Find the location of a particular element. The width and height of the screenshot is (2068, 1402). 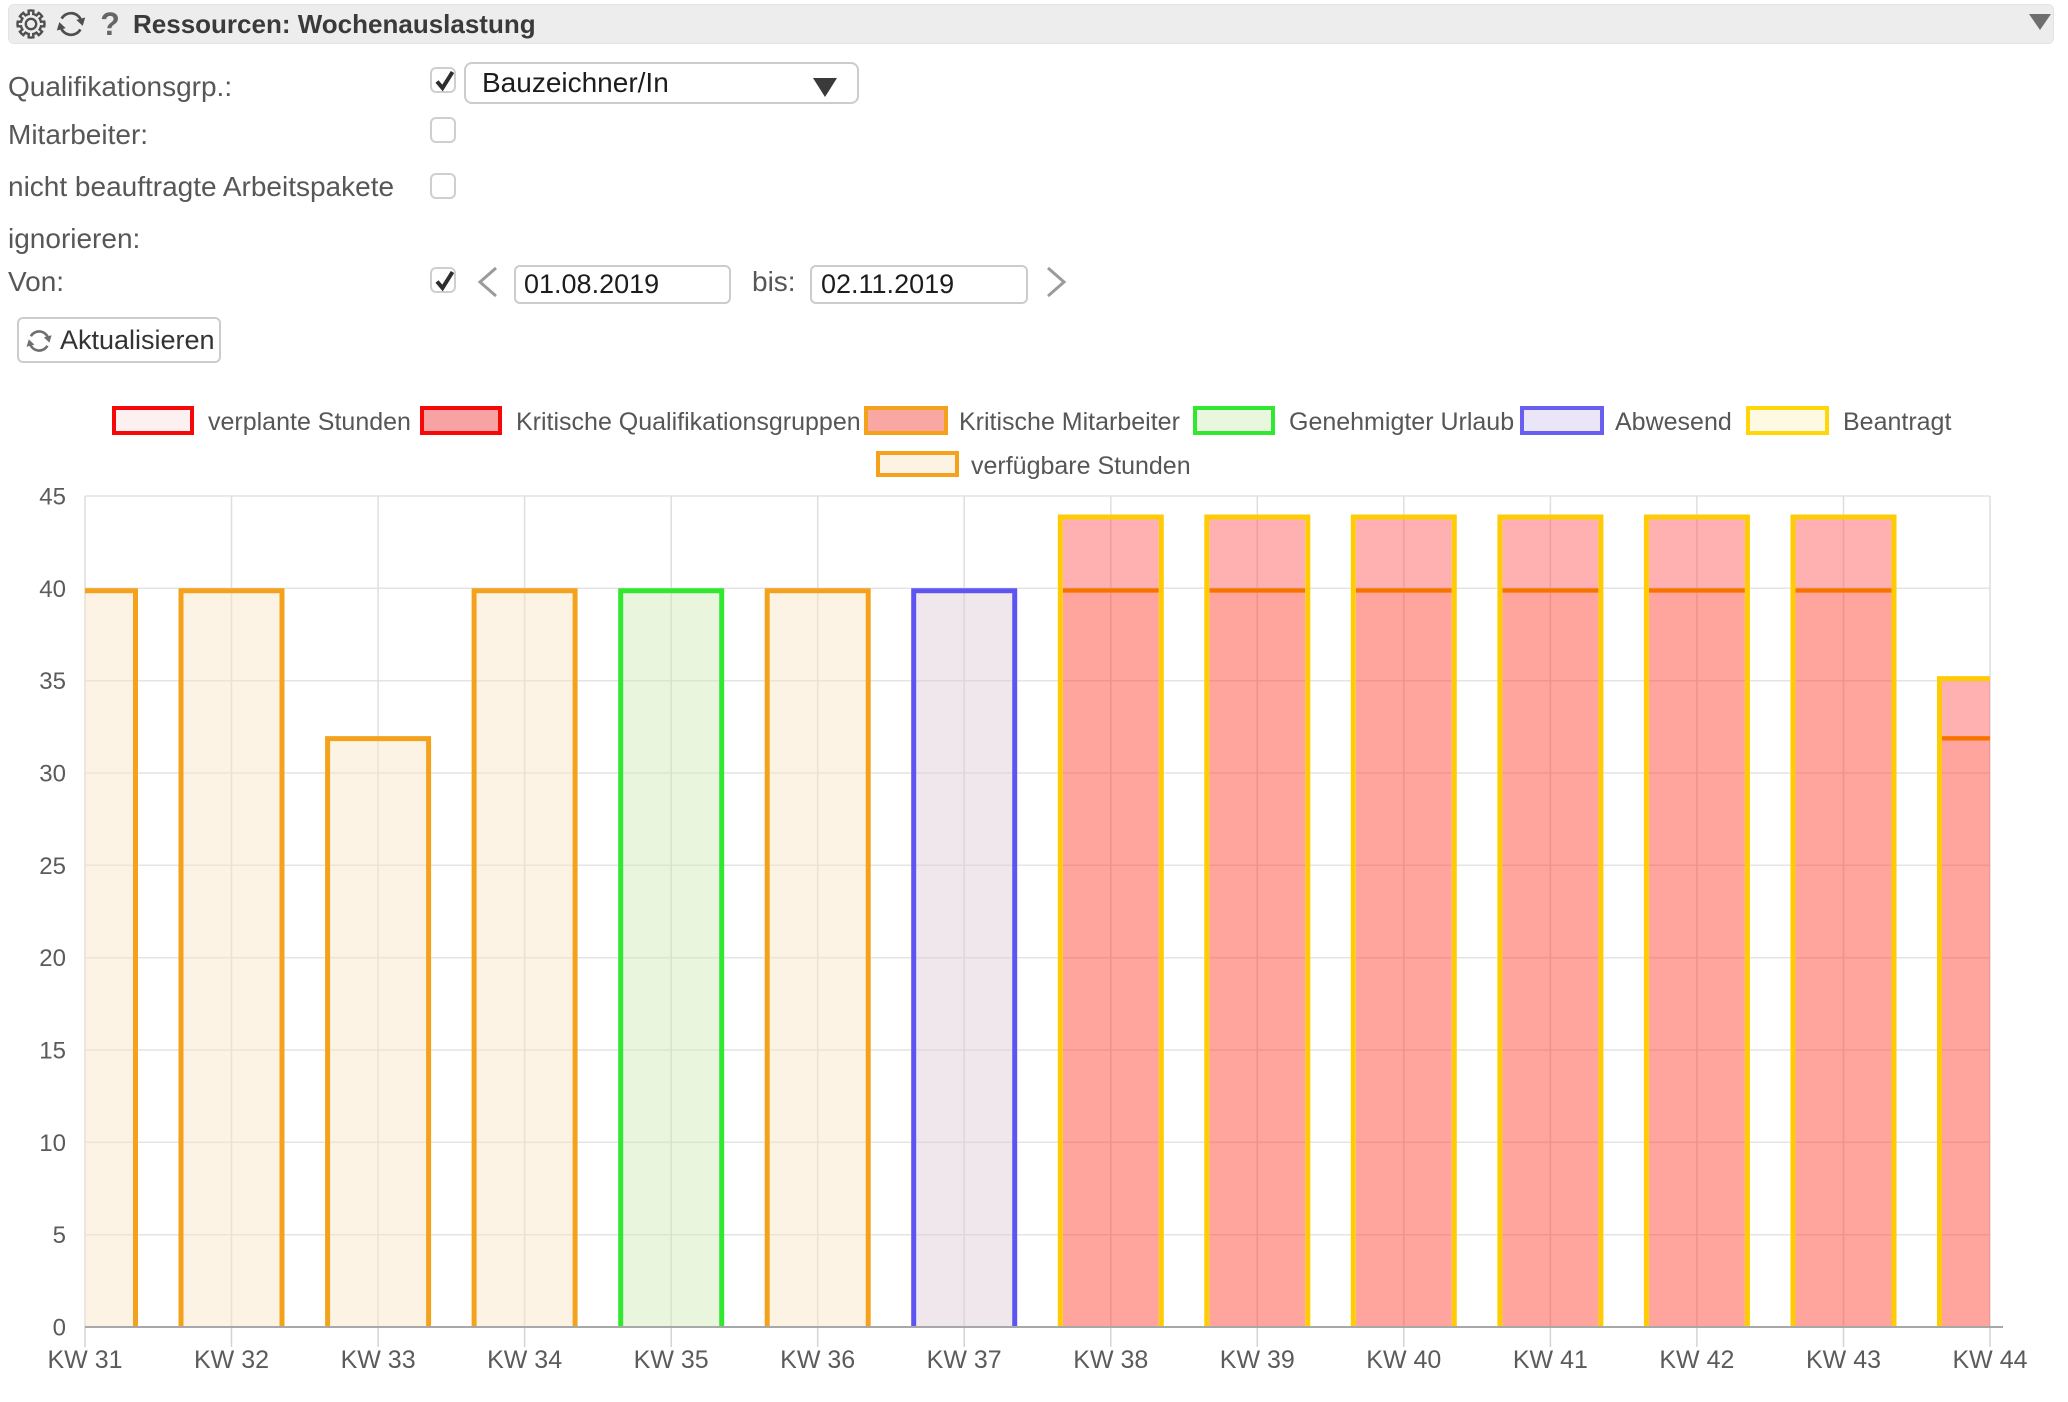

svg-text: KW 31 is located at coordinates (84, 1360).